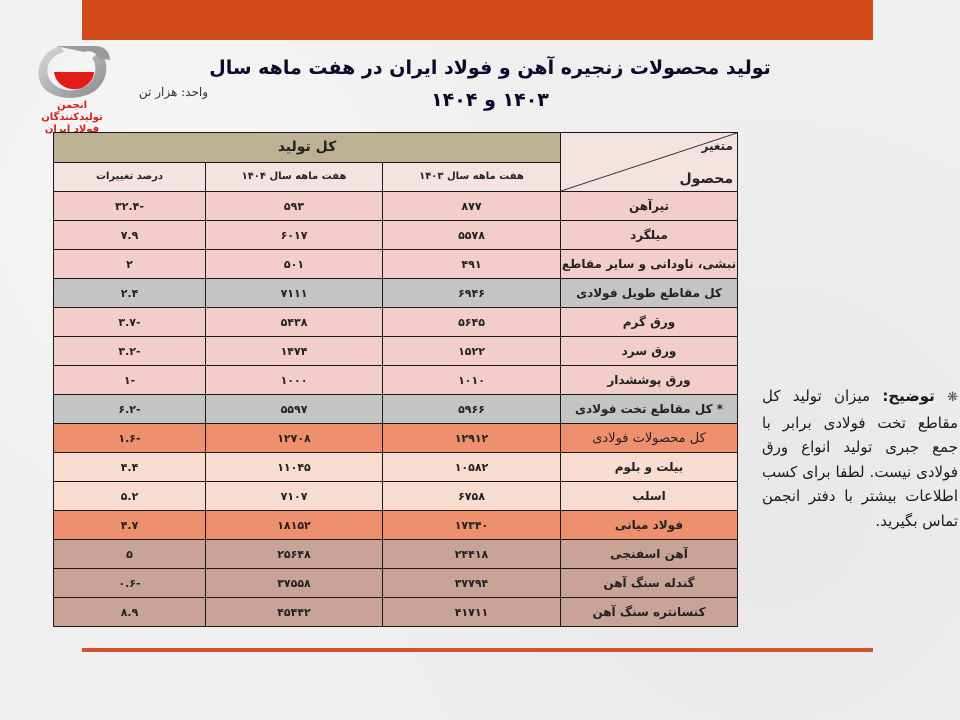 Image resolution: width=960 pixels, height=720 pixels. I want to click on percent-change-cell: -۰.۶, so click(129, 583).